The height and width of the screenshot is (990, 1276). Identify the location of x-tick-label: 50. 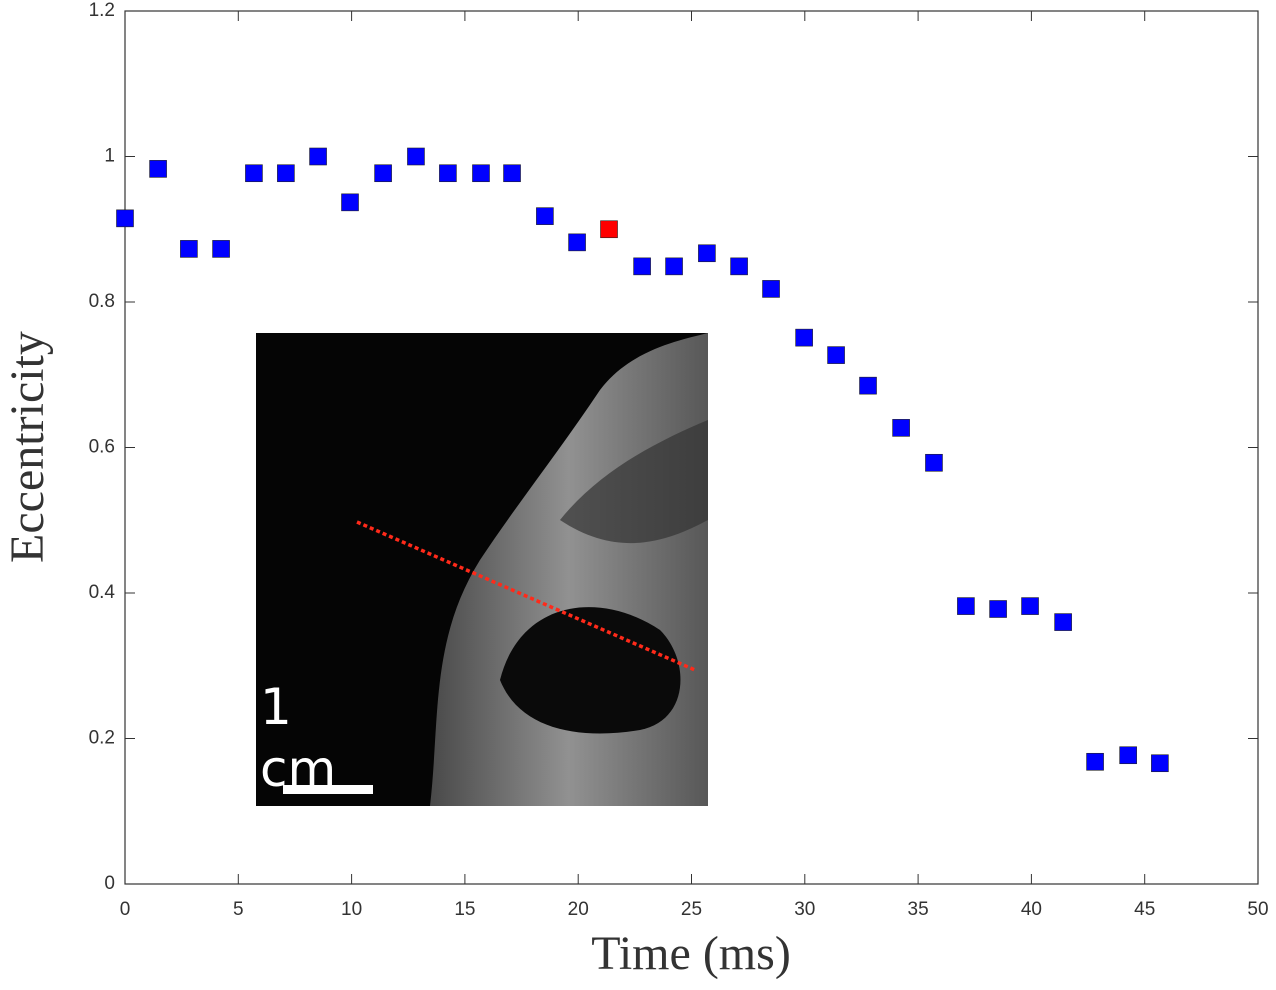
(1257, 909).